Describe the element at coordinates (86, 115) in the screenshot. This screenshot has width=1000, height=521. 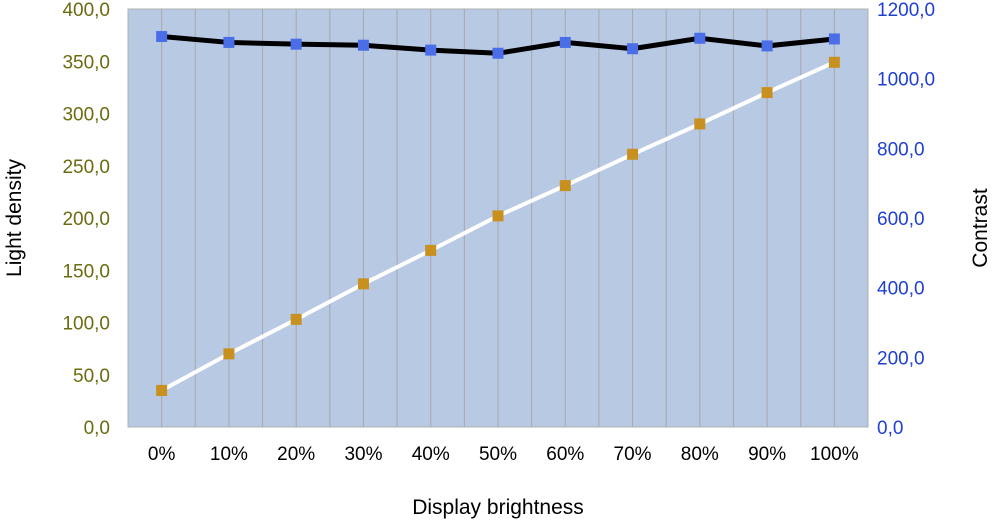
I see `left-tick-label: 300,0` at that location.